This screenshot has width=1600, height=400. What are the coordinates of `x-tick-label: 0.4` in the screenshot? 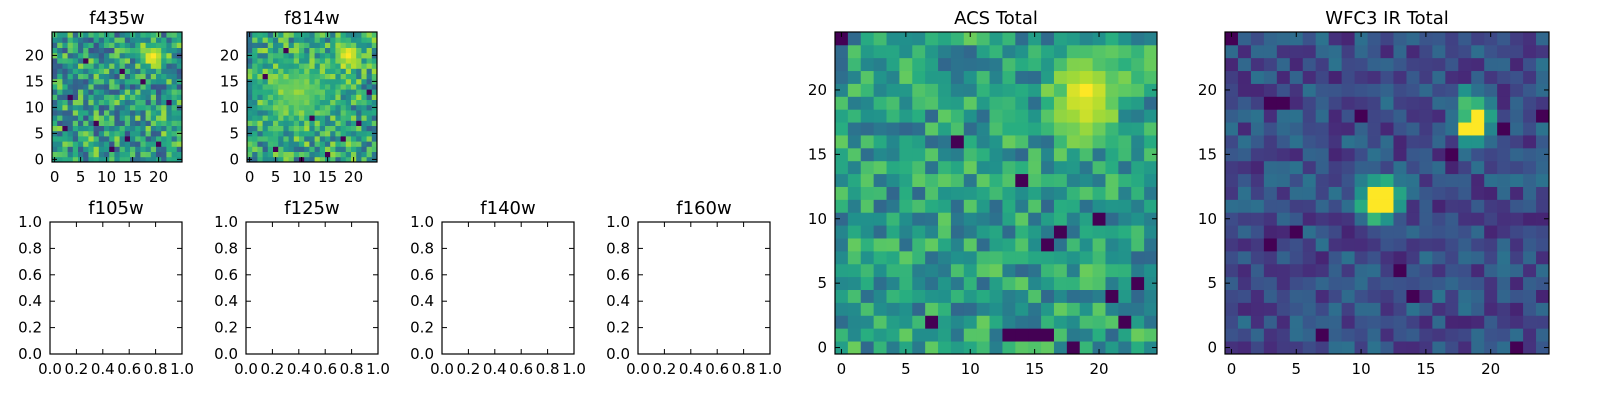 It's located at (691, 369).